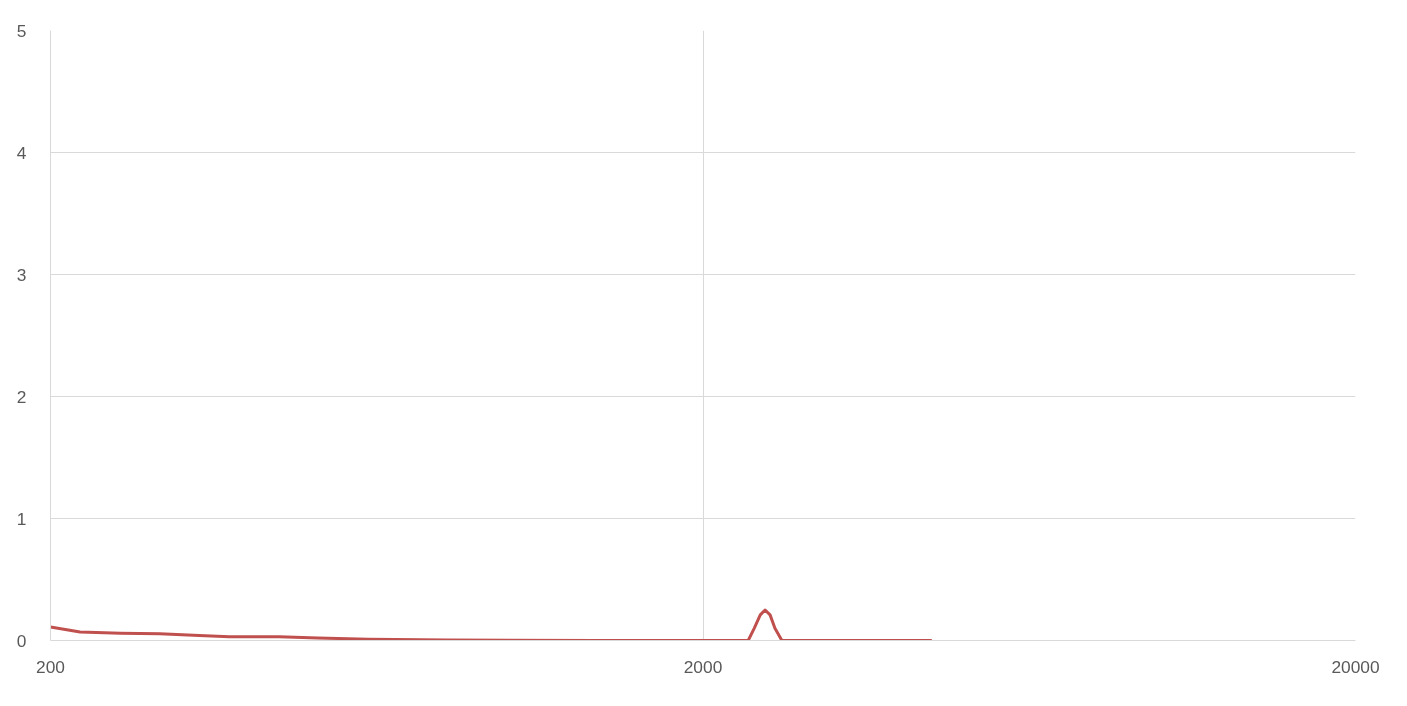  What do you see at coordinates (21, 396) in the screenshot?
I see `y-tick-label: 2` at bounding box center [21, 396].